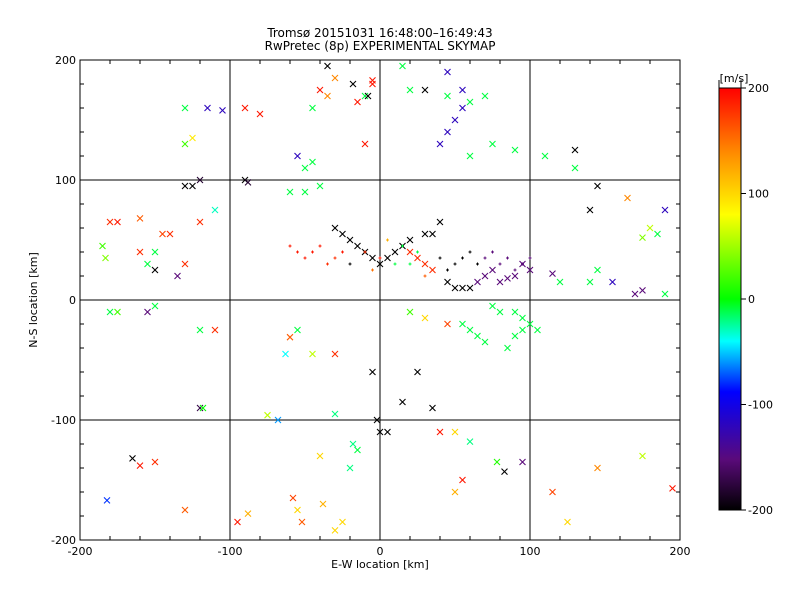  I want to click on colorbar-tick-label: 100, so click(758, 194).